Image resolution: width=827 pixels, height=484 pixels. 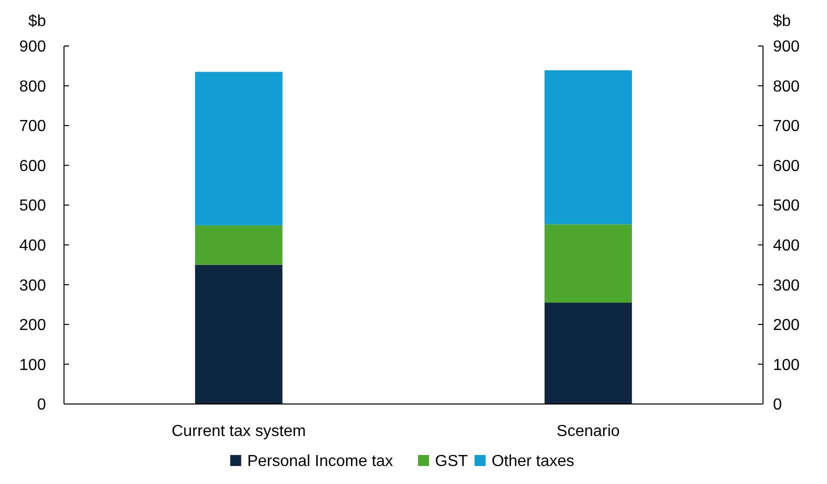 I want to click on y-tick-label: 100, so click(x=32, y=365).